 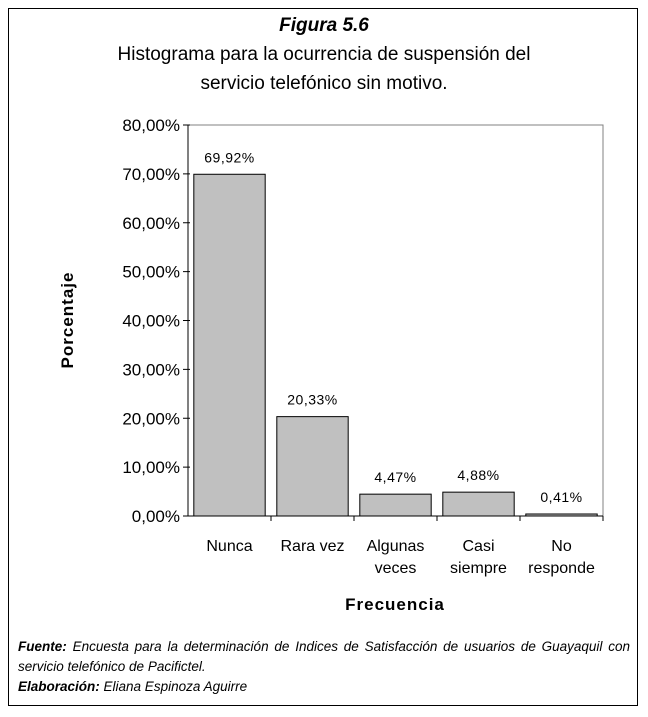 What do you see at coordinates (151, 321) in the screenshot?
I see `y-tick-label: 40,00%` at bounding box center [151, 321].